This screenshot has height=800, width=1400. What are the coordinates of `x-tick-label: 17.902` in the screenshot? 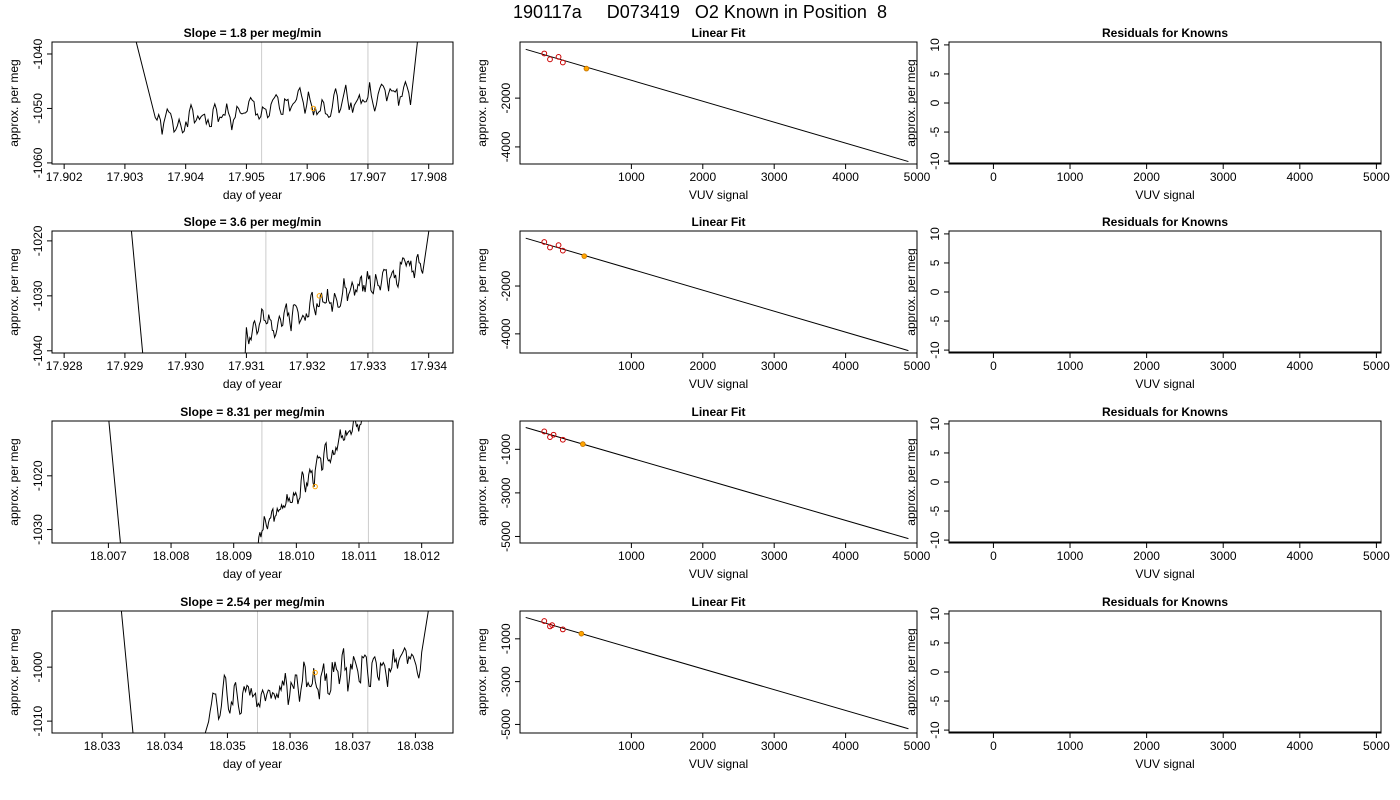 It's located at (64, 177).